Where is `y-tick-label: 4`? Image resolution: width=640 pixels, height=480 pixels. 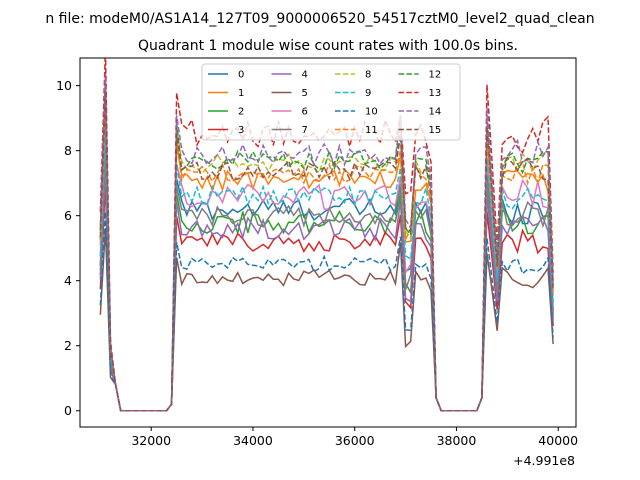
y-tick-label: 4 is located at coordinates (68, 280).